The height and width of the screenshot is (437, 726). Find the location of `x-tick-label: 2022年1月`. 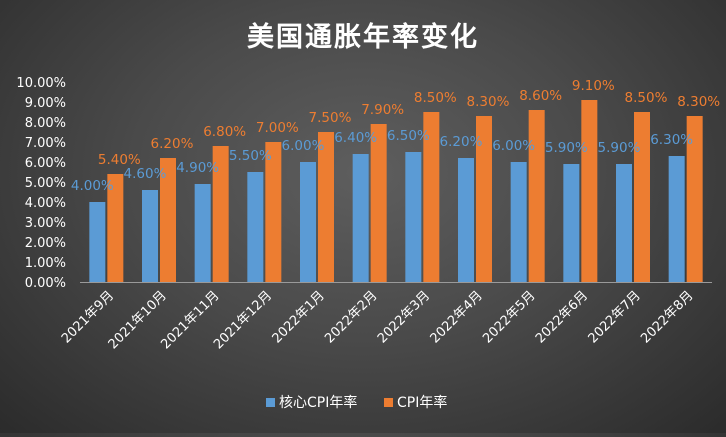

x-tick-label: 2022年1月 is located at coordinates (299, 317).